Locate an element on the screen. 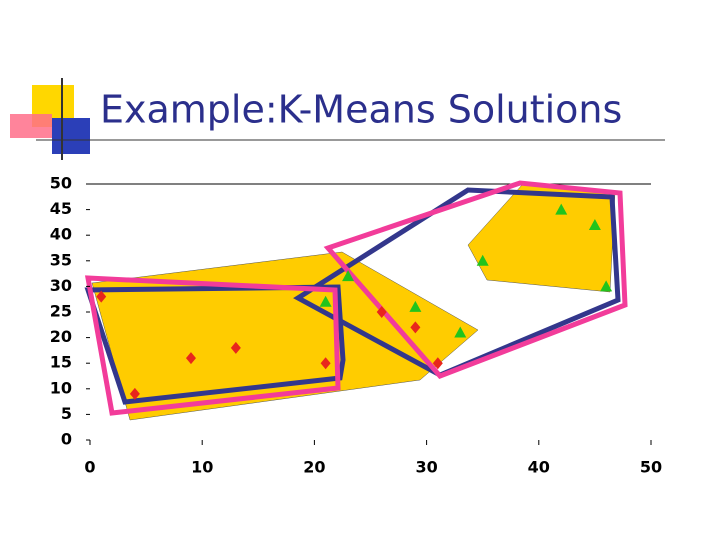 Image resolution: width=720 pixels, height=544 pixels. y-tick-label: 30 is located at coordinates (61, 285).